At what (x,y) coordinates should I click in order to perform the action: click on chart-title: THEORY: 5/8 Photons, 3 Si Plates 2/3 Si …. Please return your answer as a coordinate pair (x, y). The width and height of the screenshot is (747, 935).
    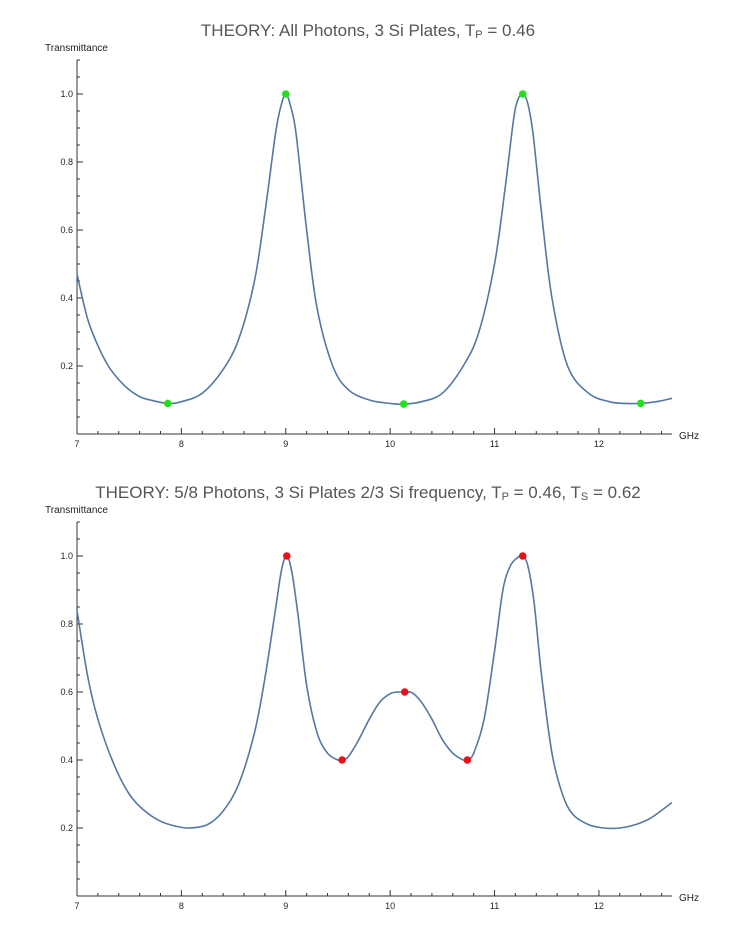
    Looking at the image, I should click on (367, 493).